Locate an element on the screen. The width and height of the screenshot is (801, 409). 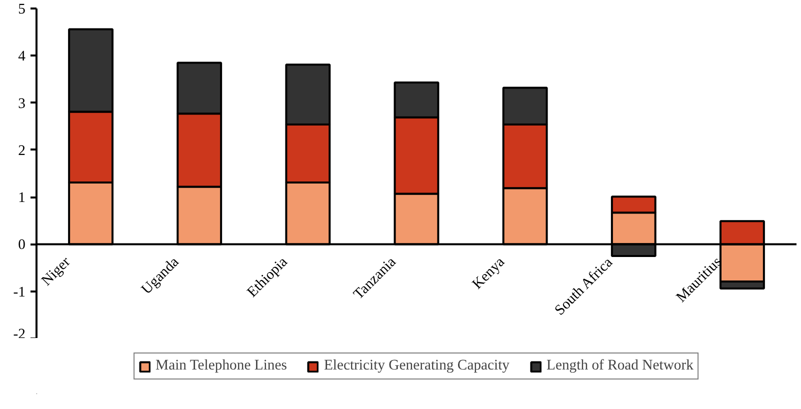
legend-label: Length of Road Network is located at coordinates (620, 366).